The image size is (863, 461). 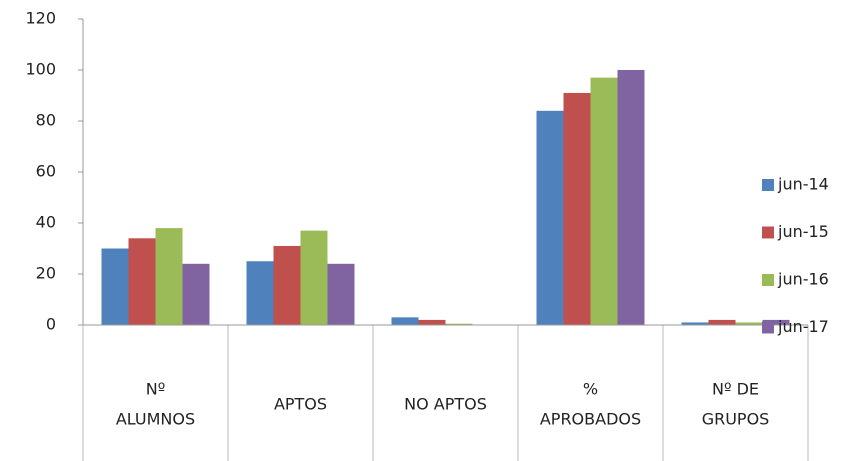 I want to click on y-tick-label: 0, so click(x=51, y=324).